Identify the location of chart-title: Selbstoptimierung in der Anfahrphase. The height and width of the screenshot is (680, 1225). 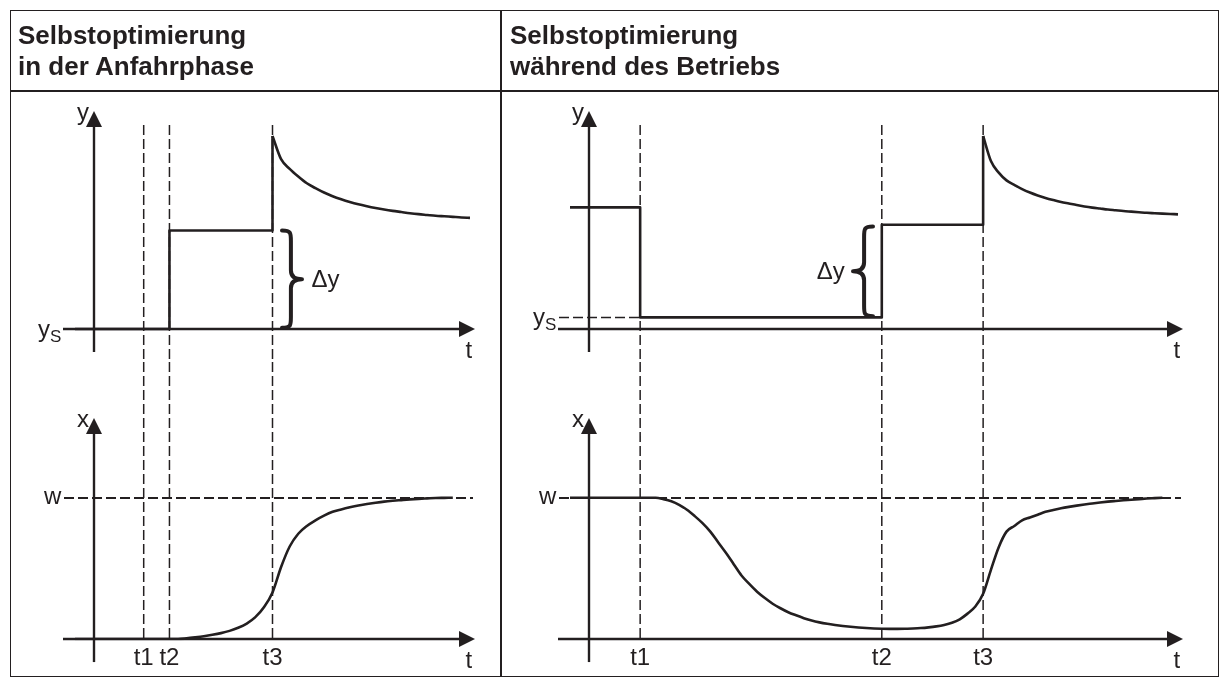
(136, 51).